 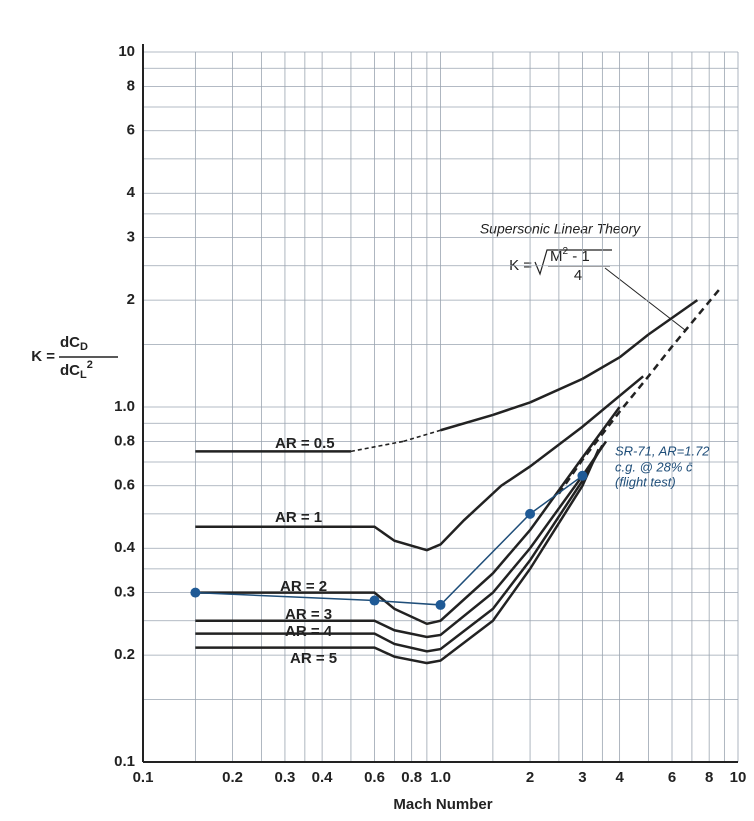 What do you see at coordinates (323, 777) in the screenshot?
I see `x-tick-label: 0.4` at bounding box center [323, 777].